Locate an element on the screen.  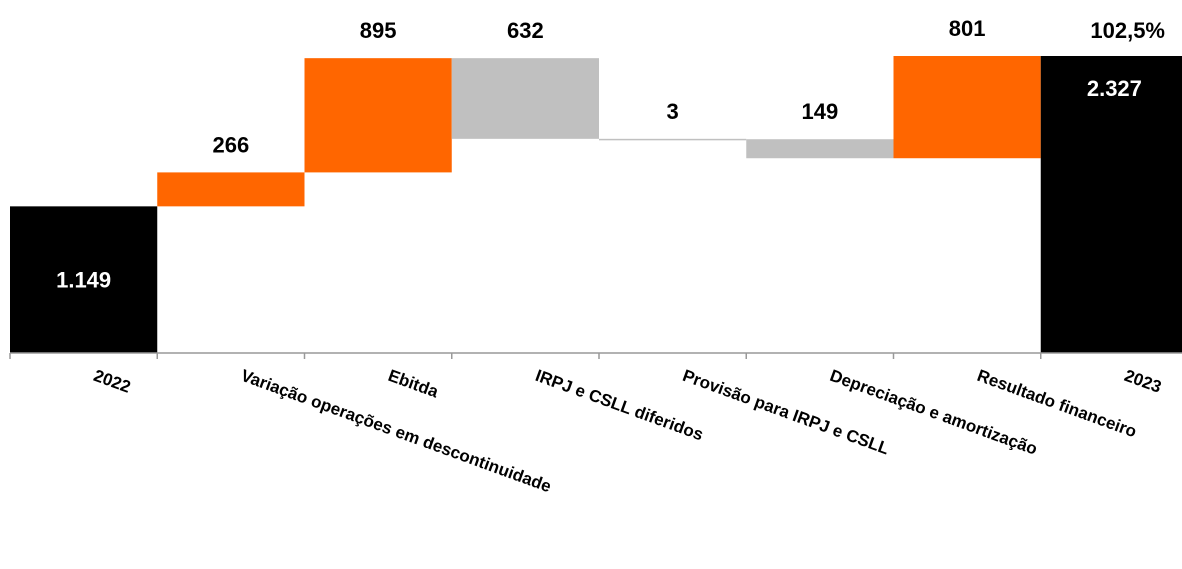
value-label-7: 2.327 is located at coordinates (1114, 88).